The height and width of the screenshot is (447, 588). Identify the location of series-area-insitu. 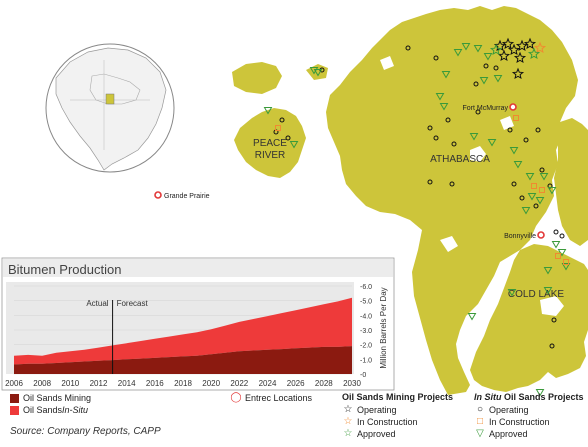
(183, 331).